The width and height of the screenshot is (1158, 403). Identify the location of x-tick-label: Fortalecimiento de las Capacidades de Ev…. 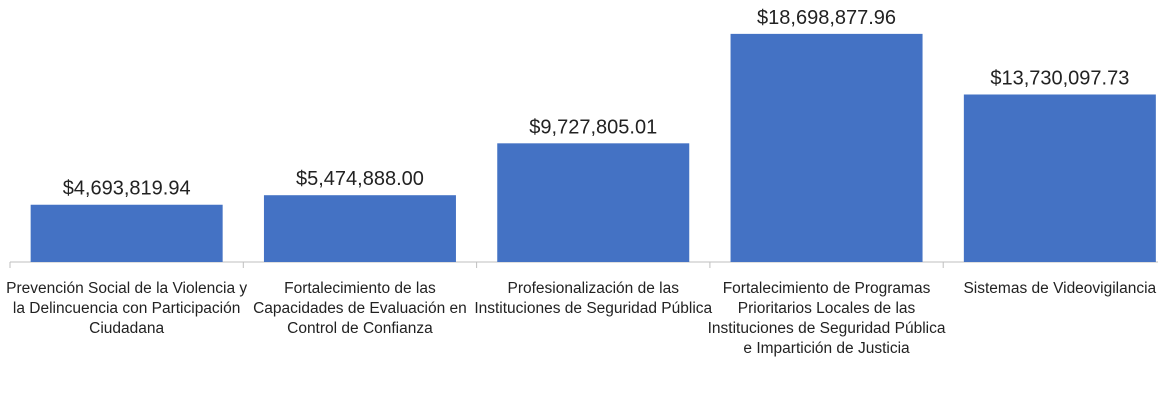
(360, 308).